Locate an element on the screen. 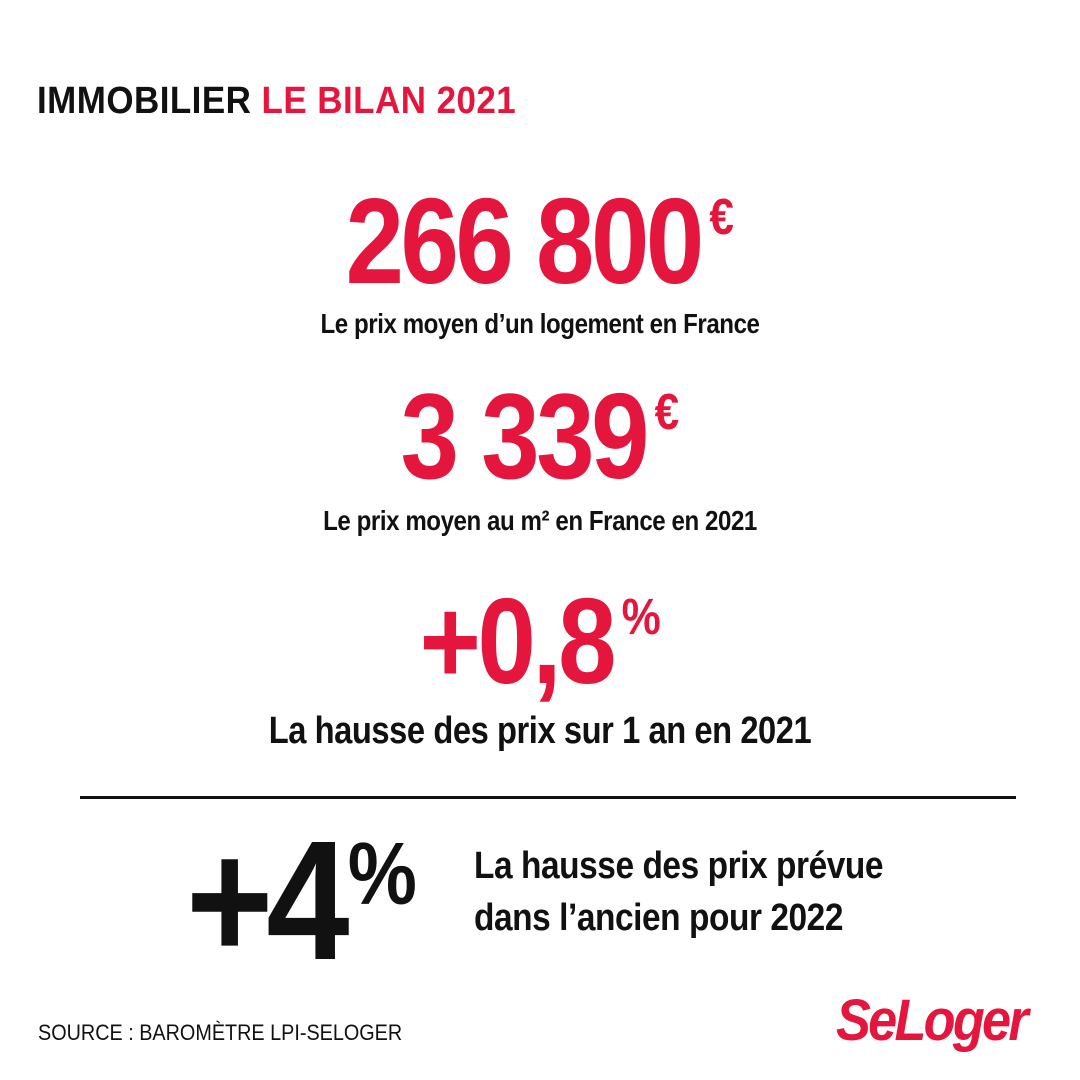 This screenshot has width=1080, height=1080. stat-unit: % is located at coordinates (641, 617).